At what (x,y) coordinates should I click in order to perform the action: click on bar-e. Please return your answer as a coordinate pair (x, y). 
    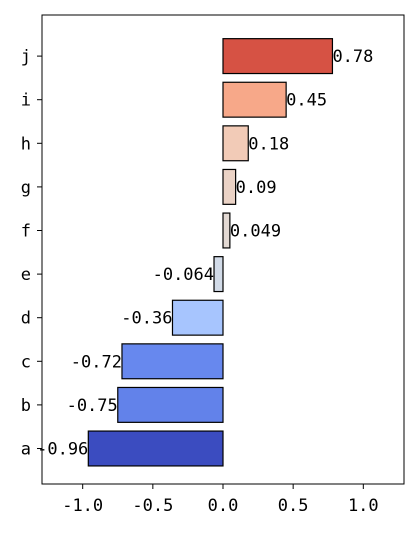
    Looking at the image, I should click on (218, 274).